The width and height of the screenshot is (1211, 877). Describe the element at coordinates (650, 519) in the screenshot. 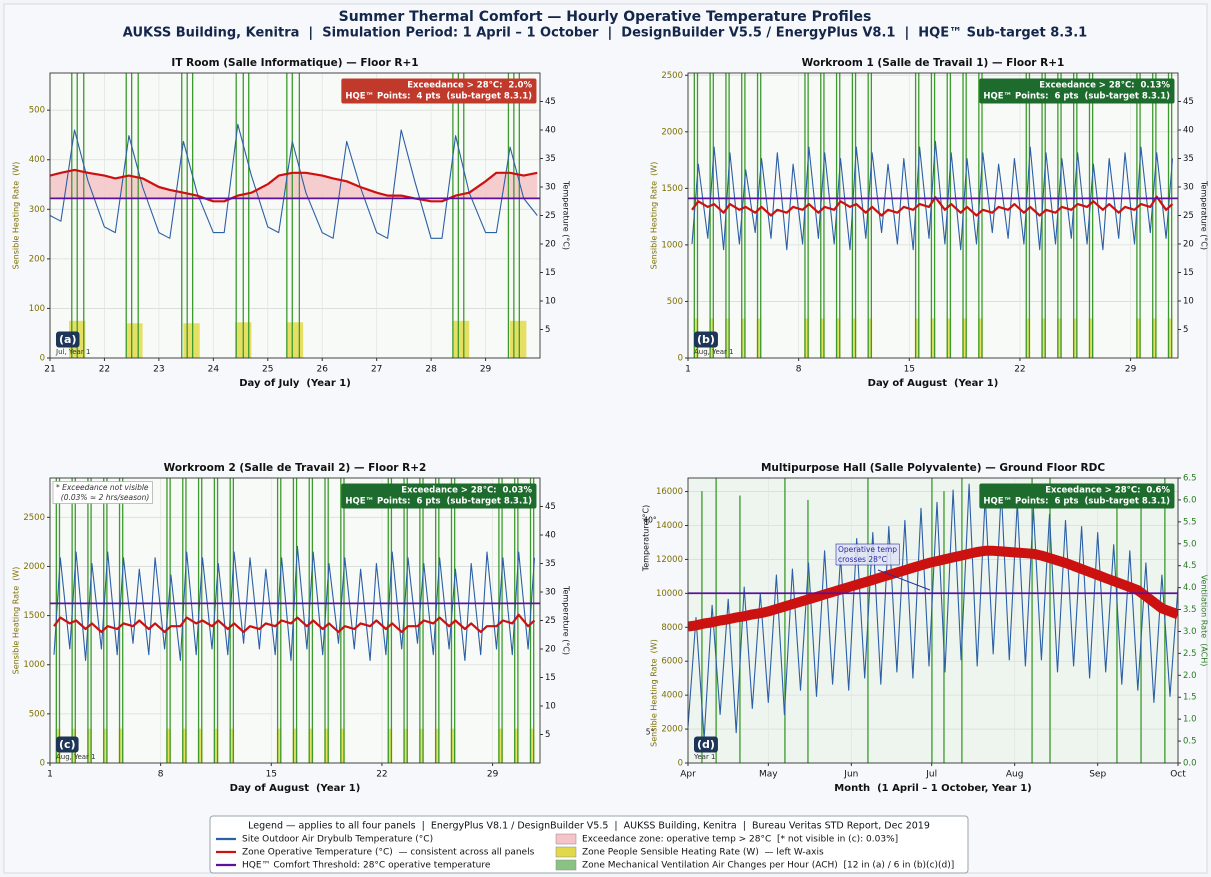

I see `temperature-tick-label: 40°` at that location.